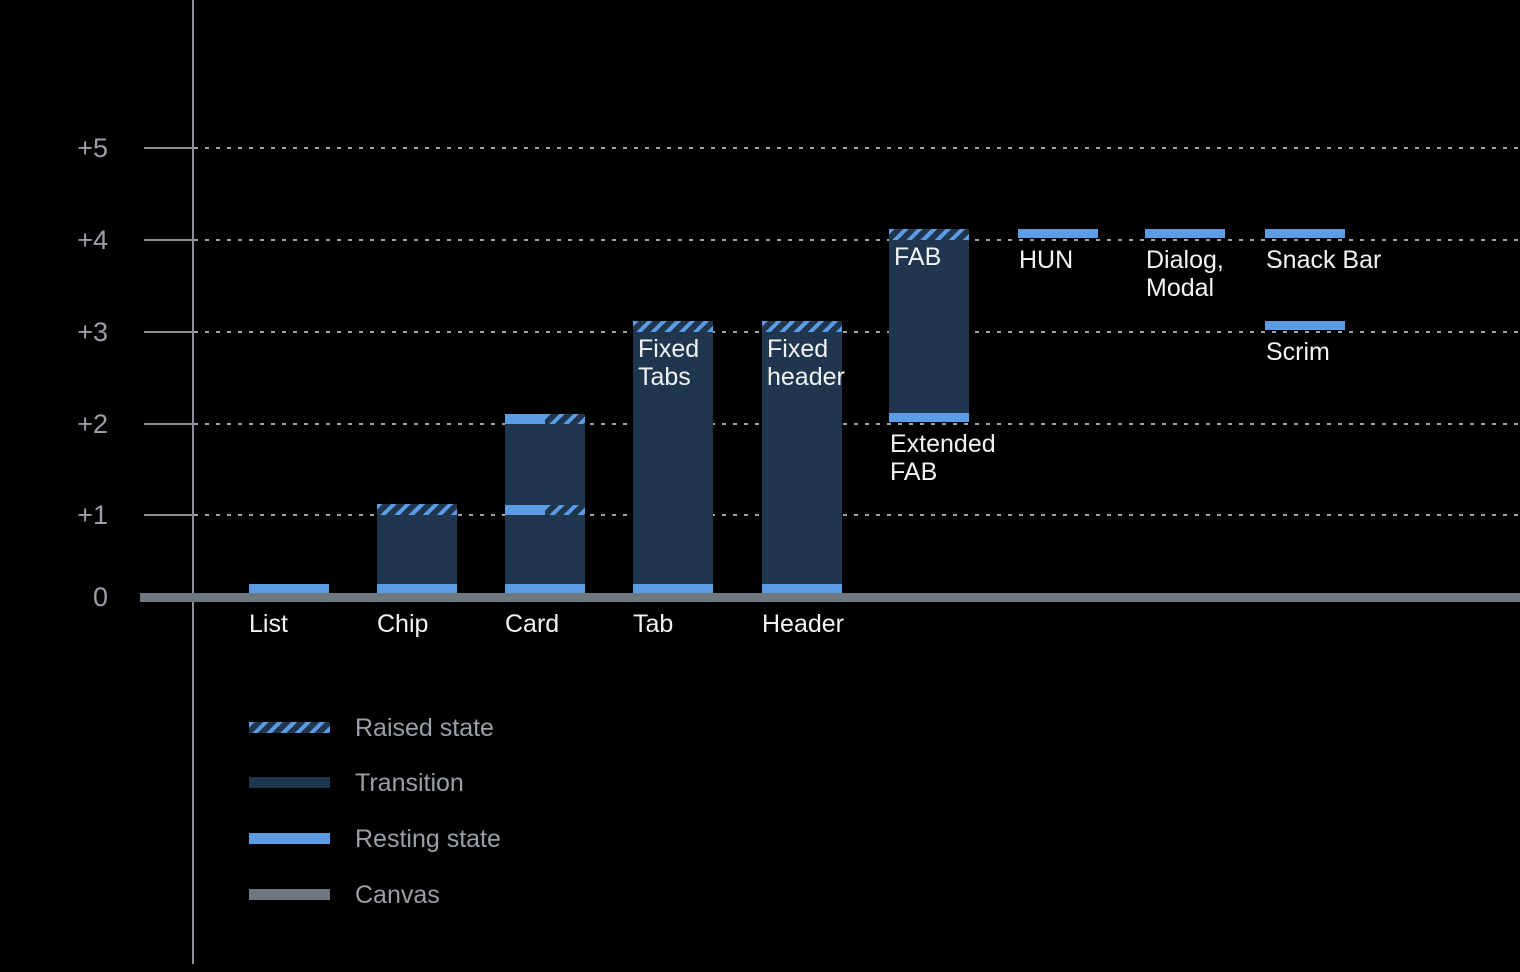 The height and width of the screenshot is (972, 1520). What do you see at coordinates (289, 727) in the screenshot?
I see `legend-swatch-raised-state` at bounding box center [289, 727].